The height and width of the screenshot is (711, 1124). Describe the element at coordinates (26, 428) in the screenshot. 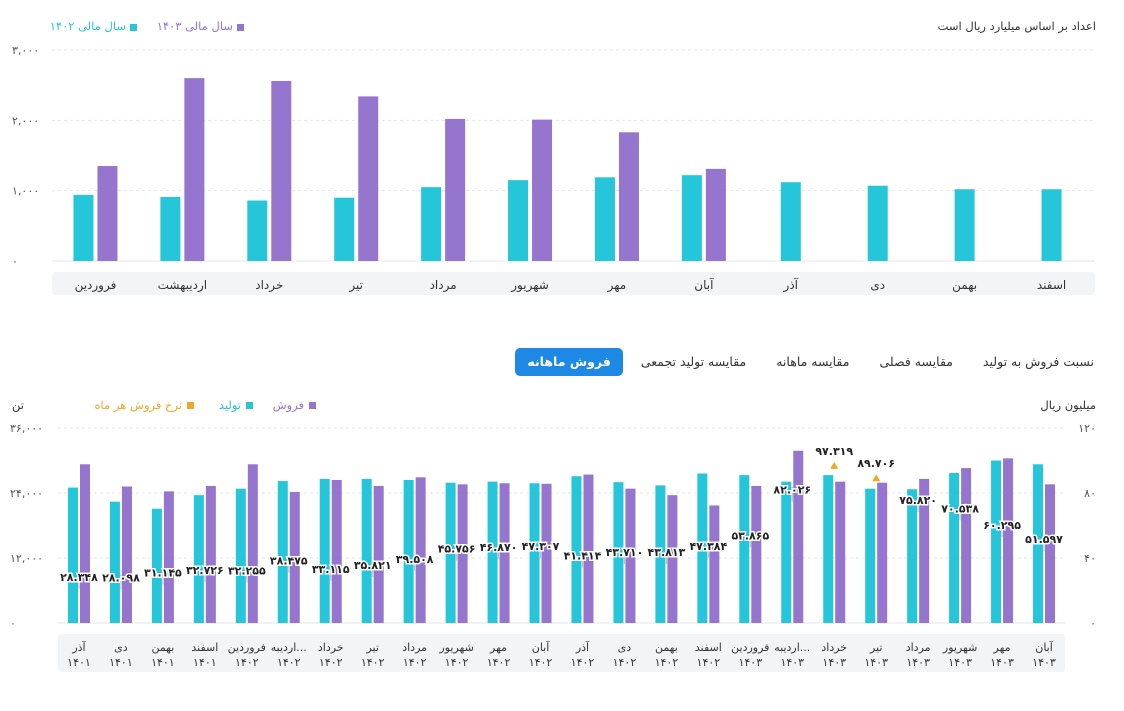

I see `left-y-tick-label: ۳۶,۰۰۰` at that location.